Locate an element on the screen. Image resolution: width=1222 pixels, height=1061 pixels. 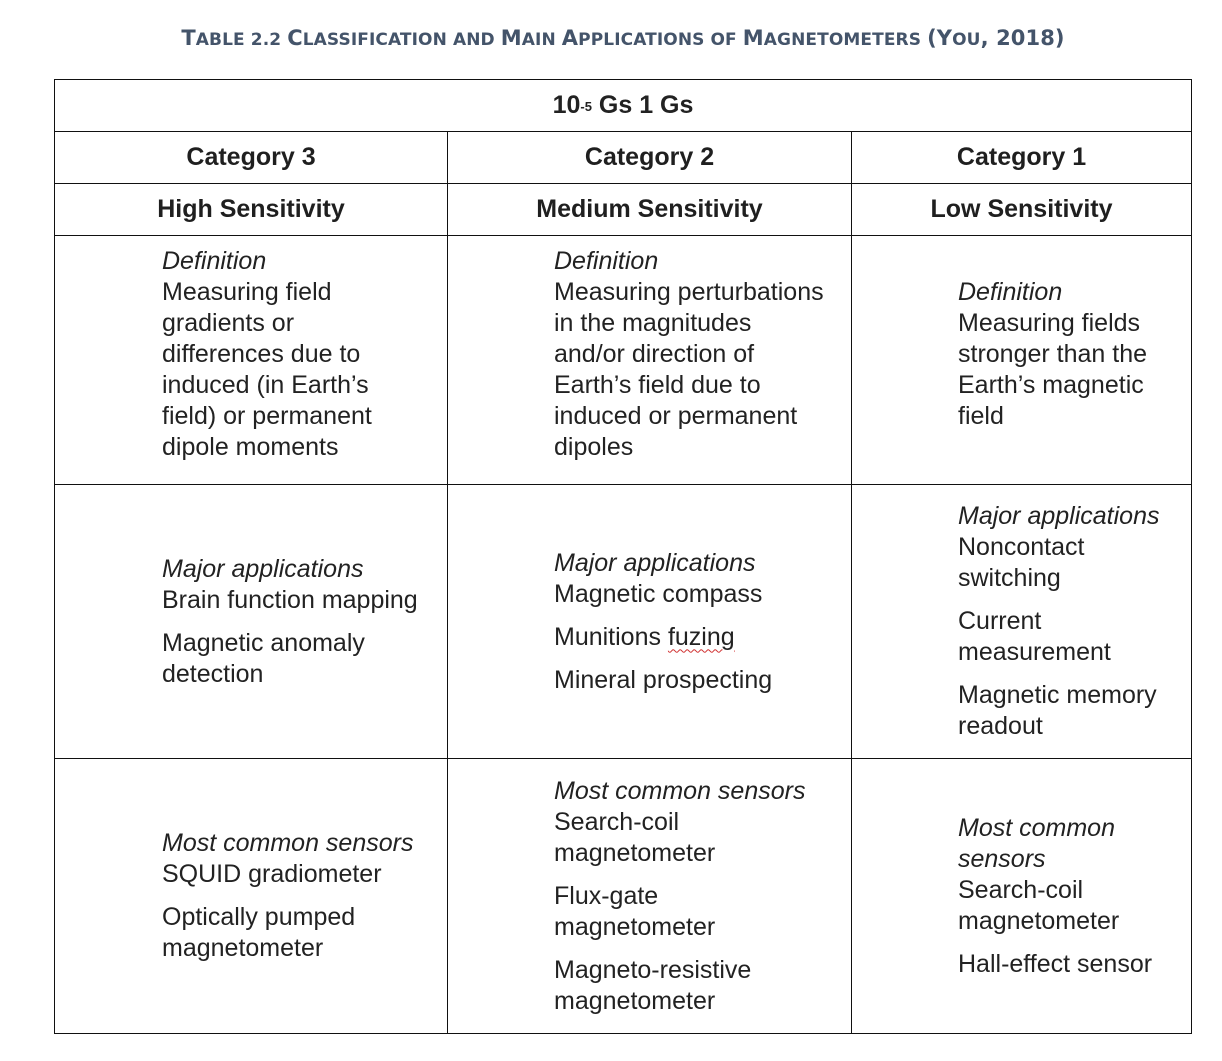
definition-line: dipole moments is located at coordinates (250, 447).